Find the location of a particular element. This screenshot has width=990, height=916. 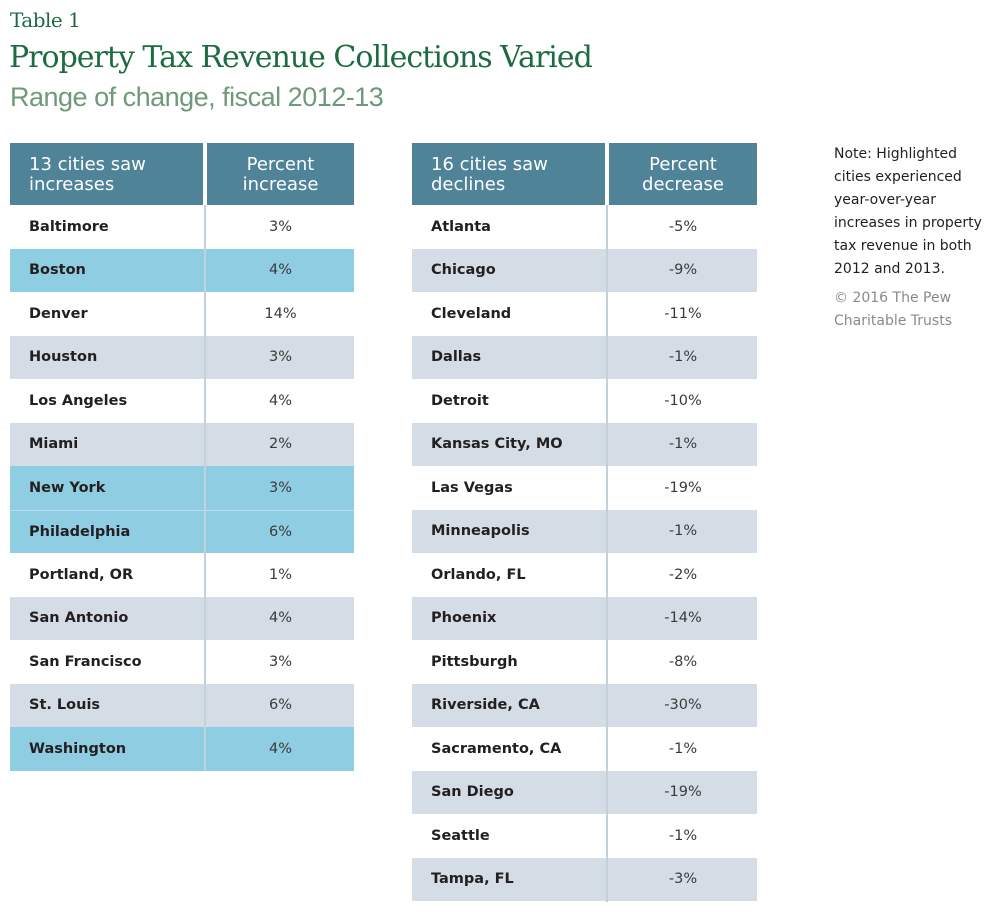

city-name: Miami is located at coordinates (54, 444).